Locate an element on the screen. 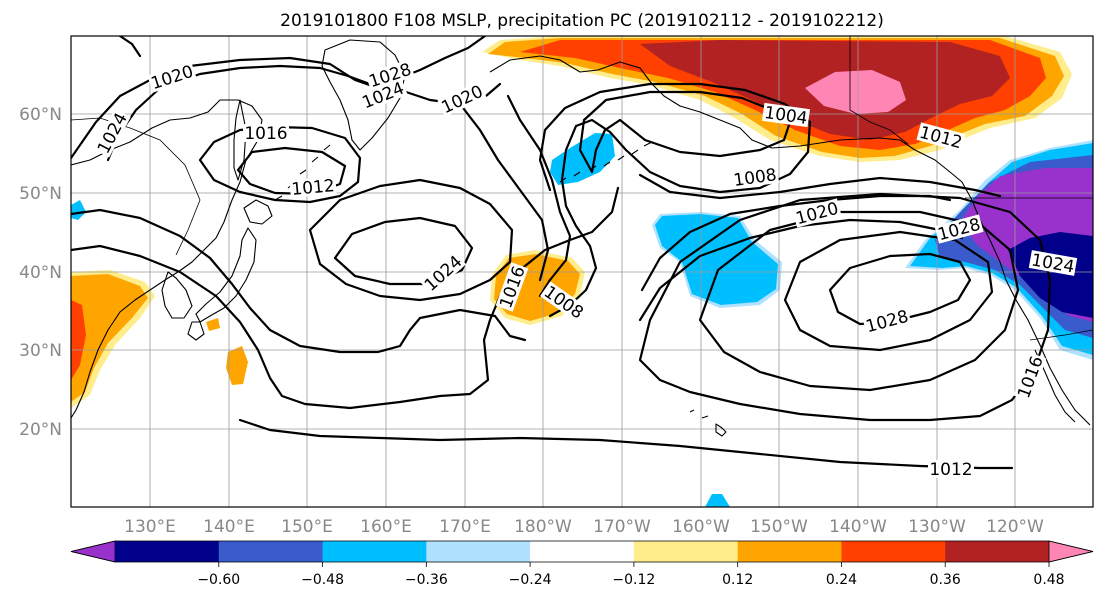 The width and height of the screenshot is (1105, 601). lon-label: 130°W is located at coordinates (937, 527).